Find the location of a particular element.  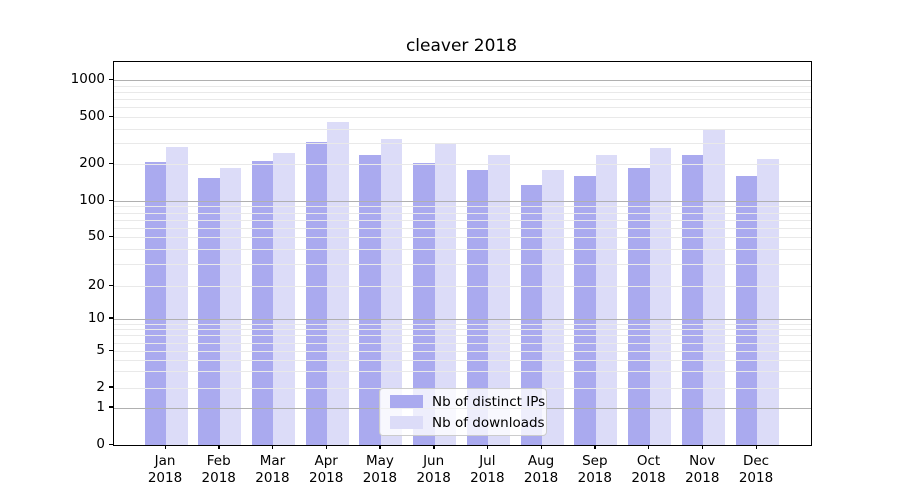

x-tick-label: Apr 2018 is located at coordinates (326, 470).